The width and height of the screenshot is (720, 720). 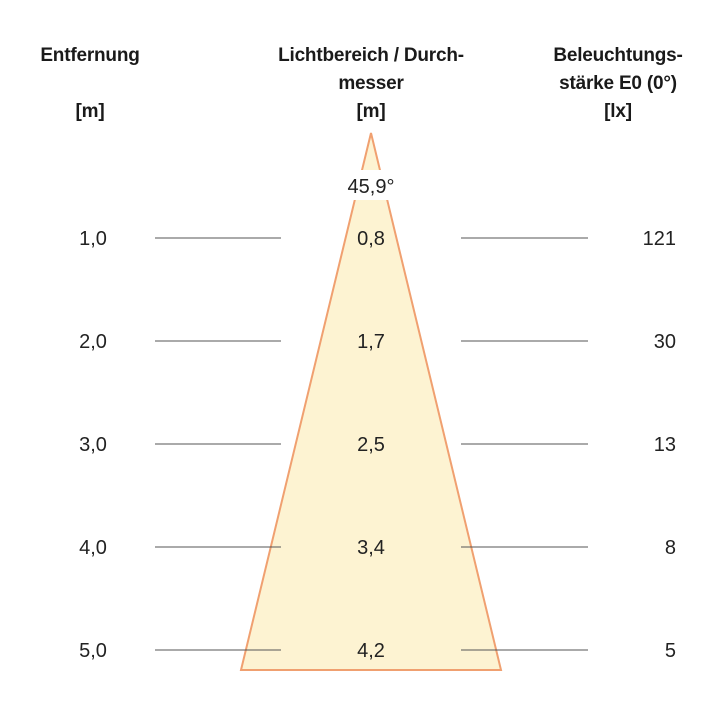 I want to click on beam-angle-label-background, so click(x=371, y=185).